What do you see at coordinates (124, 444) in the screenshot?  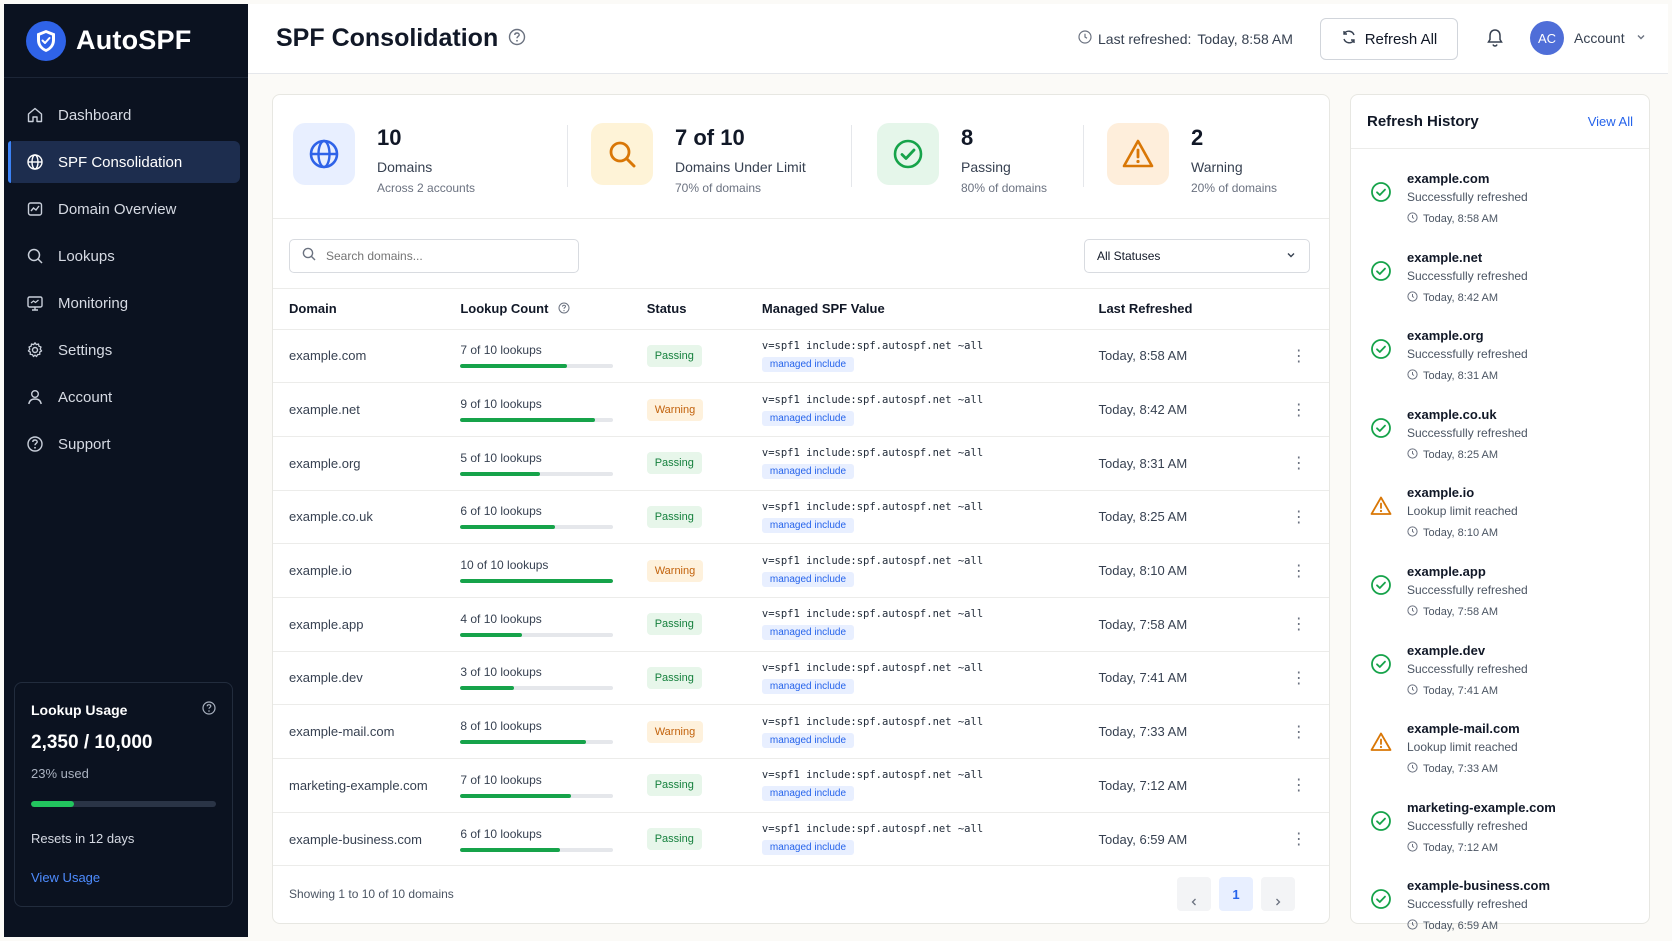 I see `sidebar-item-support: Support` at bounding box center [124, 444].